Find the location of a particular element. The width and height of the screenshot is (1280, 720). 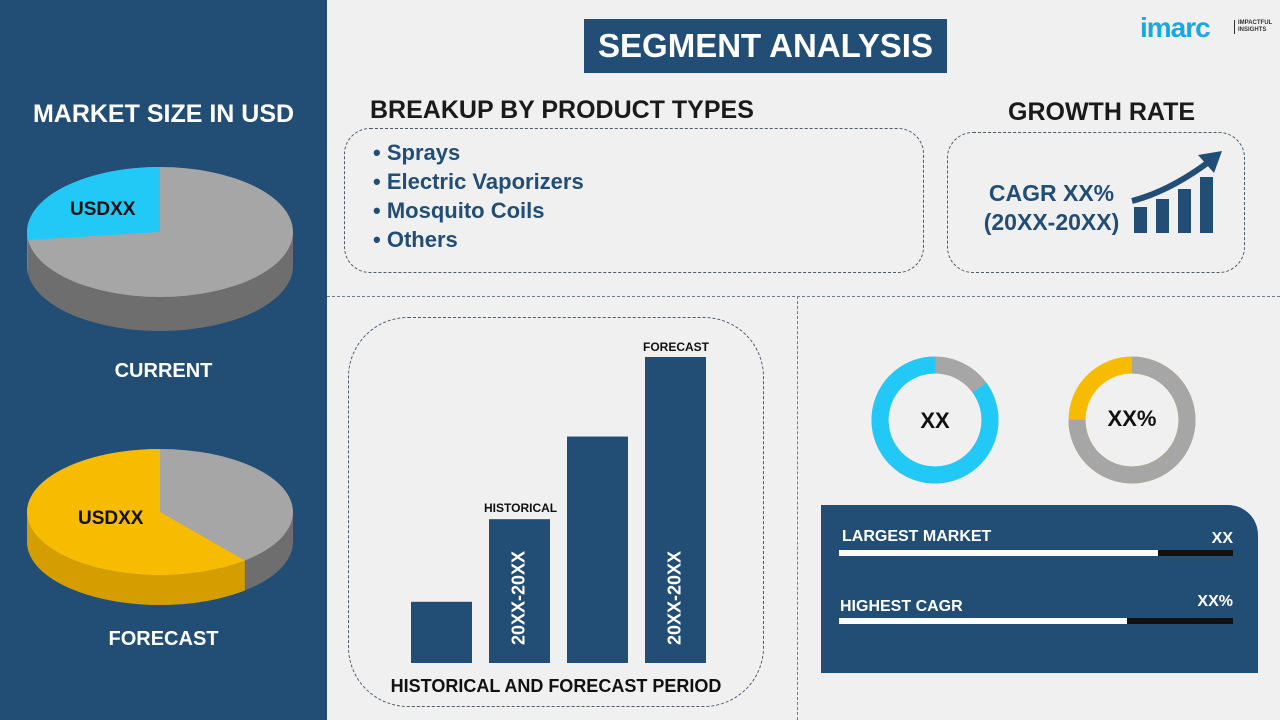

donut-1-label: XX is located at coordinates (935, 420).